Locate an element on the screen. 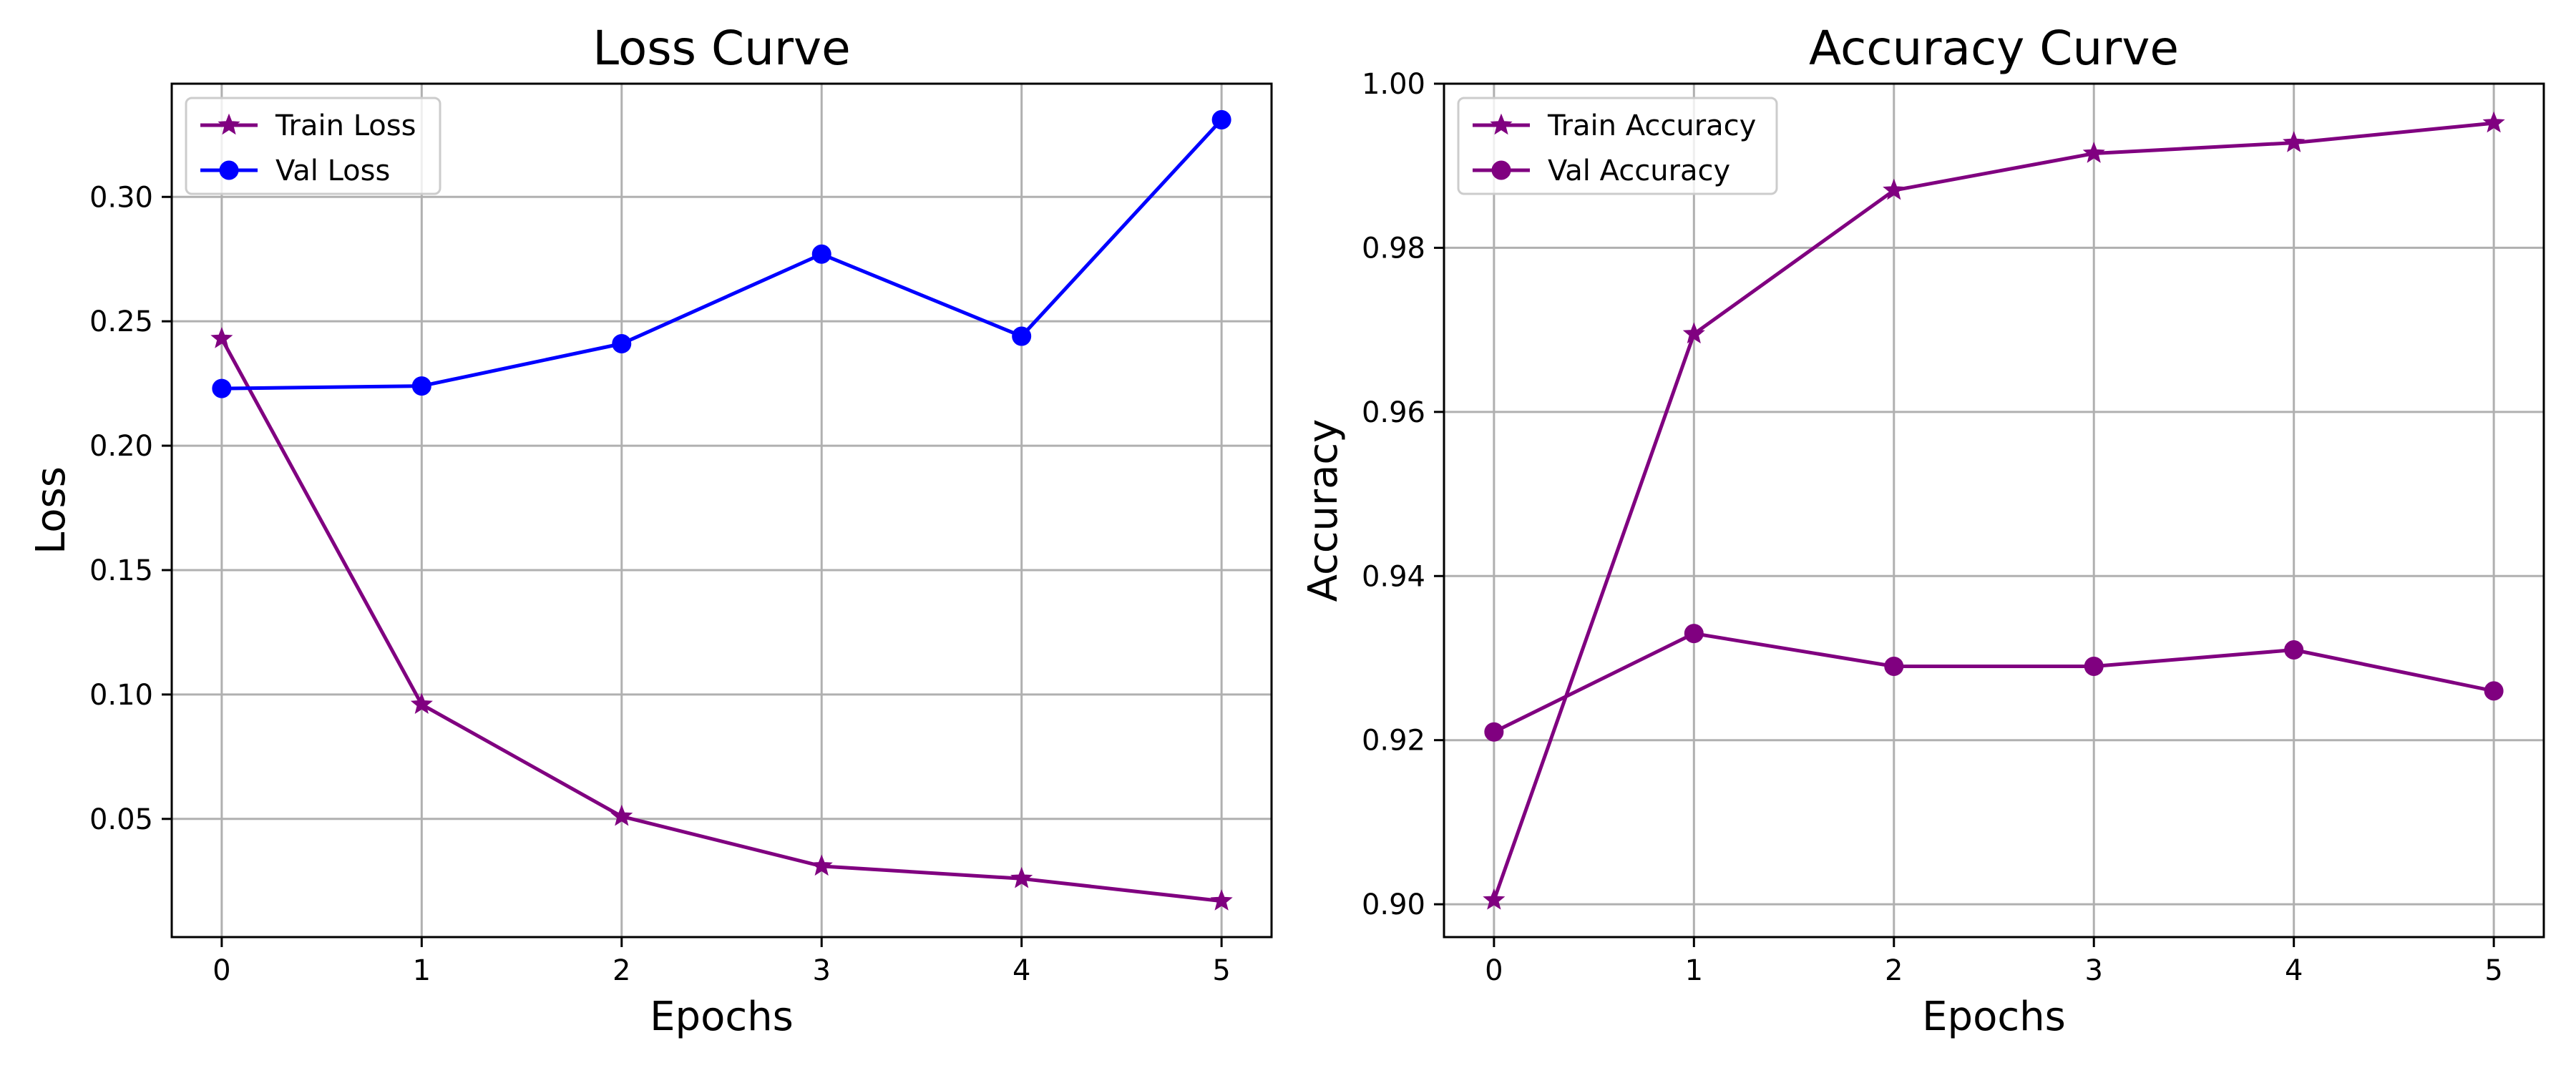 This screenshot has width=2576, height=1073. loss-x-tick-label: 3 is located at coordinates (822, 970).